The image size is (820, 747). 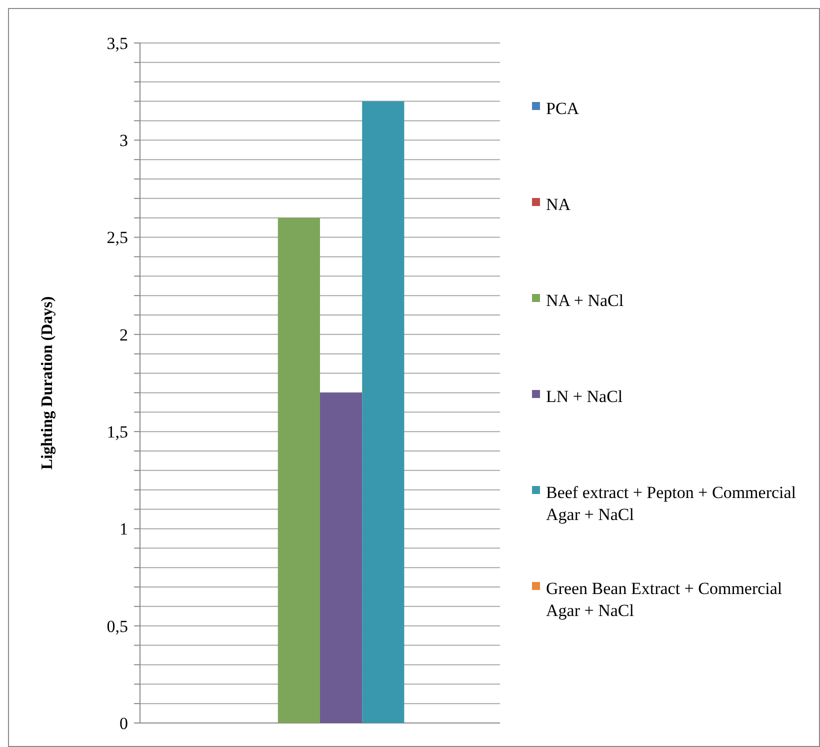 I want to click on legend-label: Green Bean Extract + Commercial Agar + NaCl, so click(x=664, y=599).